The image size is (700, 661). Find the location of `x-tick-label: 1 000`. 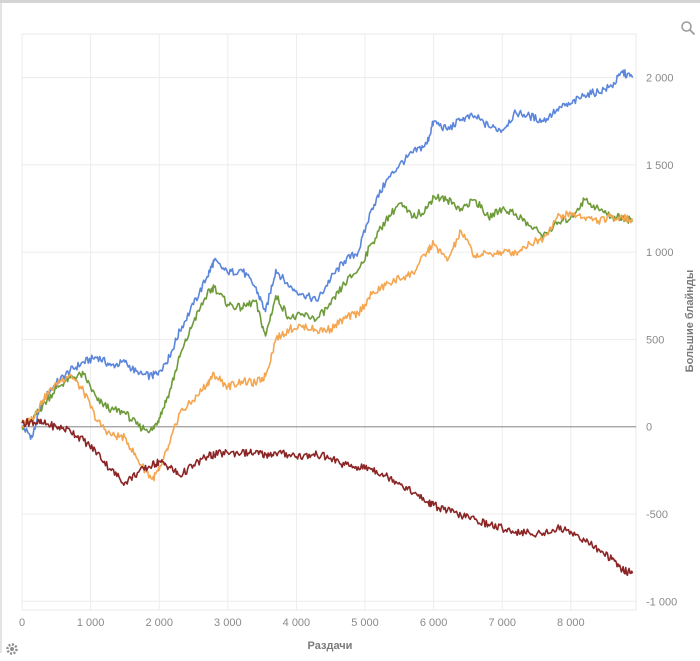

x-tick-label: 1 000 is located at coordinates (91, 623).